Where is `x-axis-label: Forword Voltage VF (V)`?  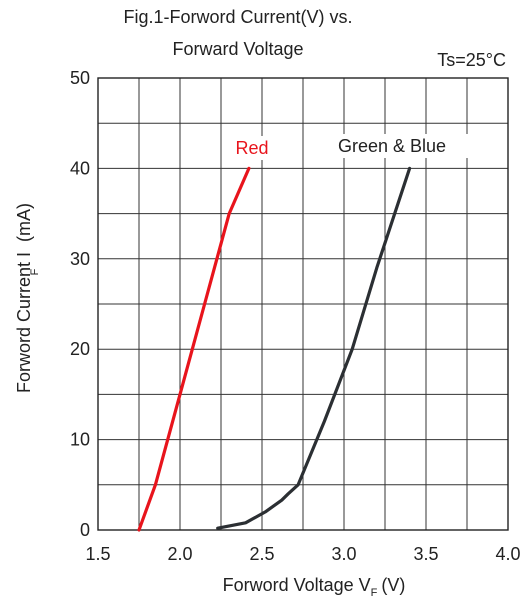
x-axis-label: Forword Voltage VF (V) is located at coordinates (314, 587).